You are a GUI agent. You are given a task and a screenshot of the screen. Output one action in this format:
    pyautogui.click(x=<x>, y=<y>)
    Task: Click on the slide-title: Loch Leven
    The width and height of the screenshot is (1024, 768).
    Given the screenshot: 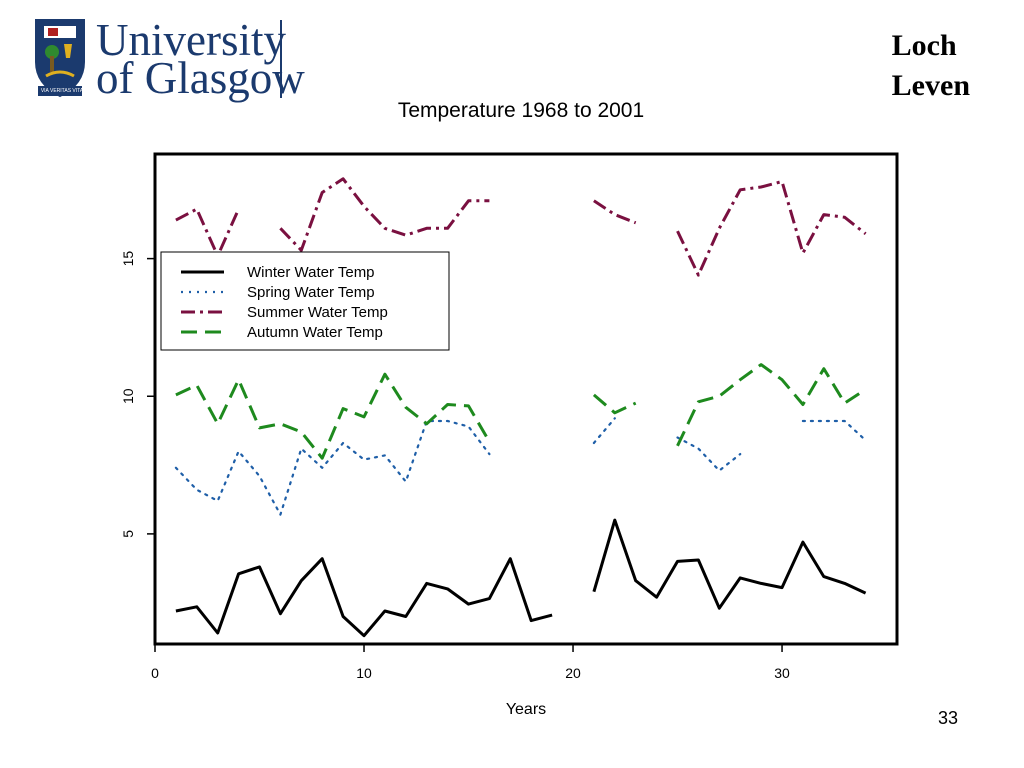 What is the action you would take?
    pyautogui.click(x=931, y=66)
    